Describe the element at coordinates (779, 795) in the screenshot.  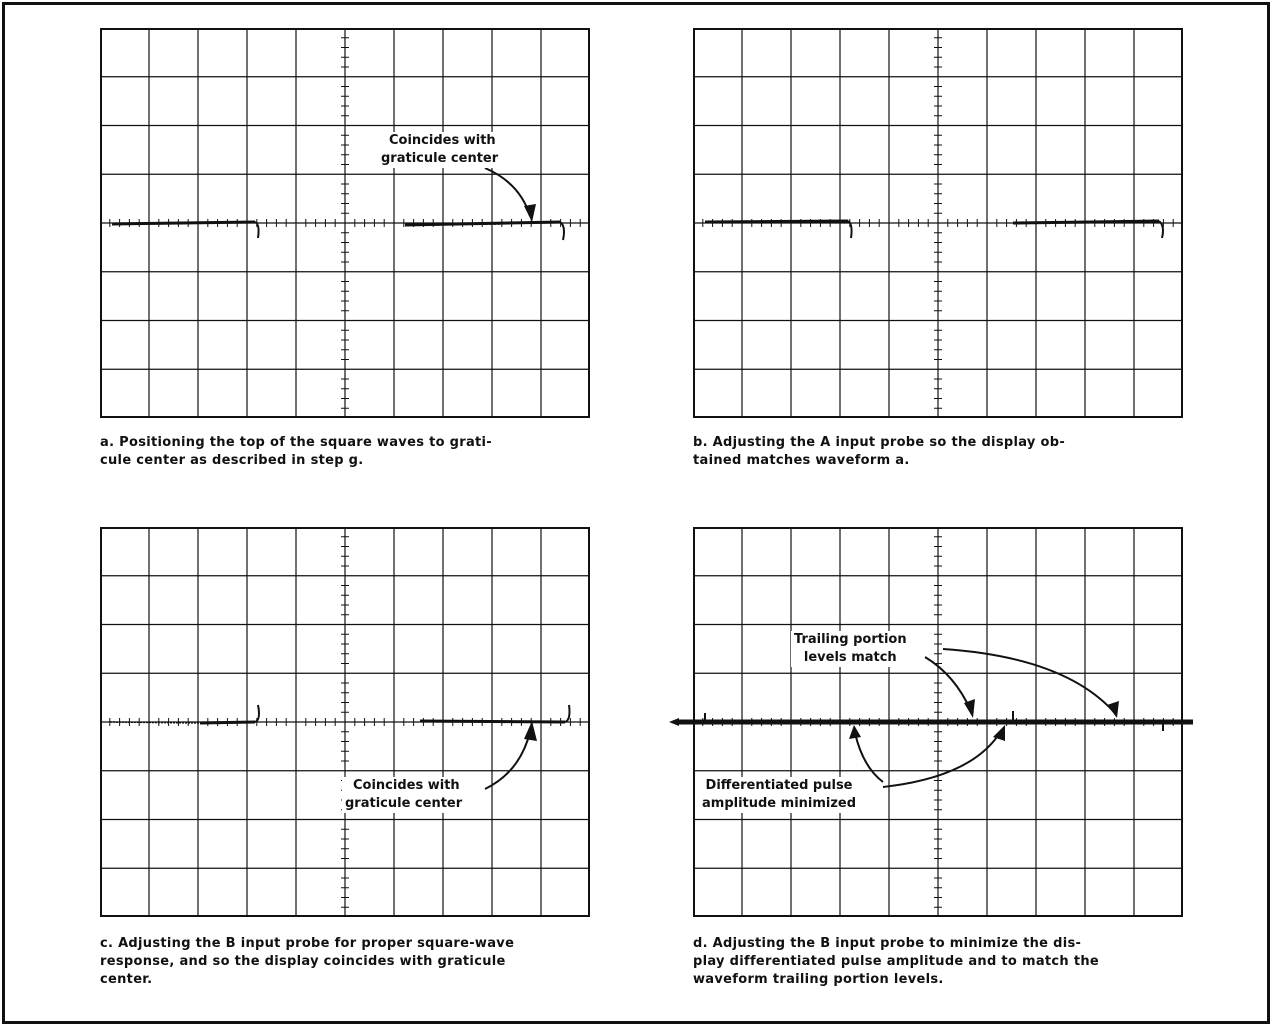
I see `annotation-differentiated-d: Differentiated pulse amplitude minimized` at that location.